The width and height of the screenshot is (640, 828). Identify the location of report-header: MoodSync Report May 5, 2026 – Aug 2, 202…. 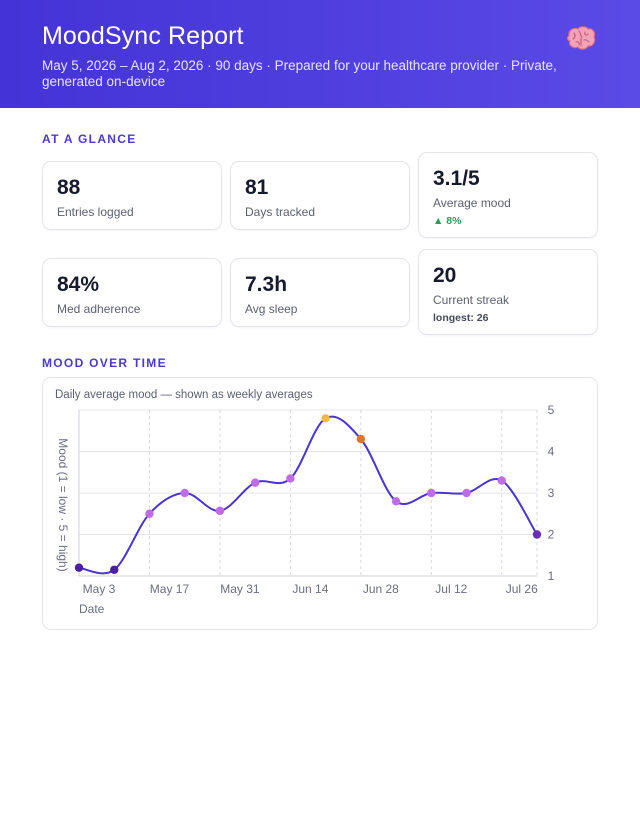
(320, 54).